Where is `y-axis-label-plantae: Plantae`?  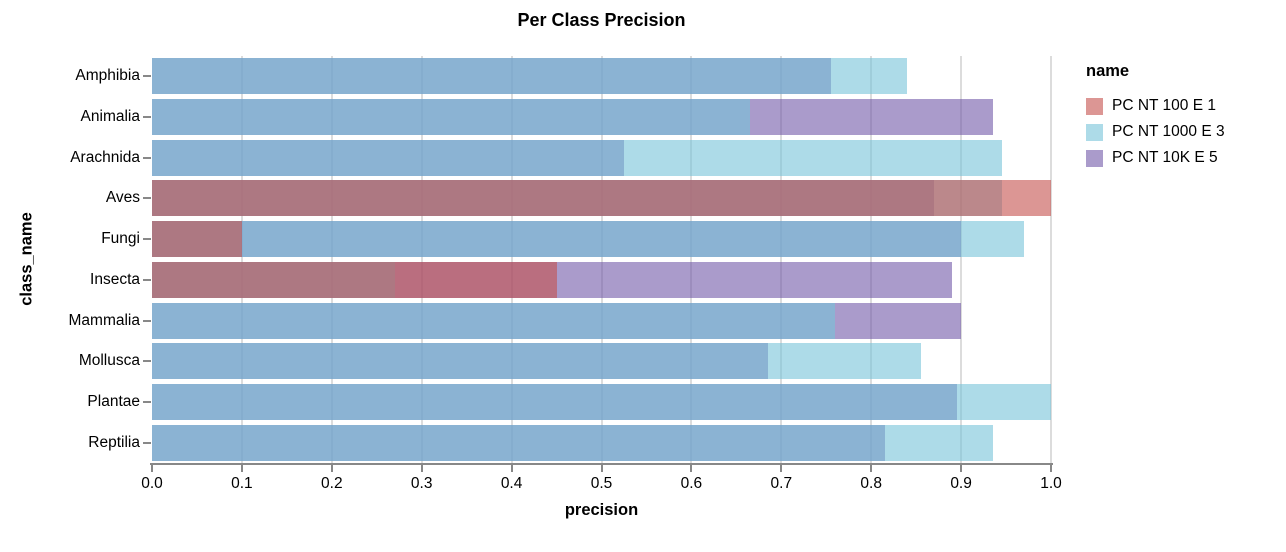
y-axis-label-plantae: Plantae is located at coordinates (113, 401).